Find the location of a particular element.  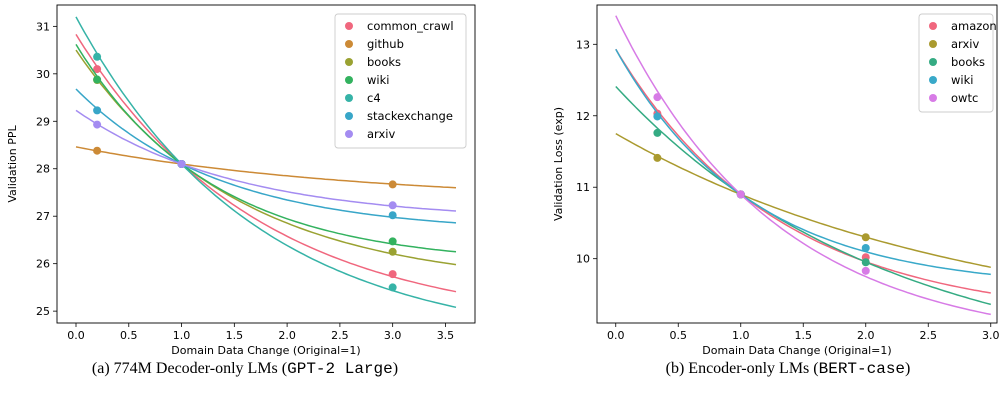

x-tick-label: 3.5 is located at coordinates (446, 335).